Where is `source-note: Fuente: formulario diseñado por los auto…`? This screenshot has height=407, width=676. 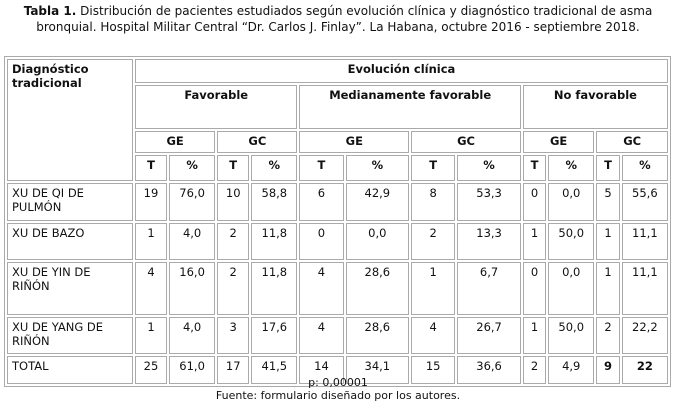 source-note: Fuente: formulario diseñado por los auto… is located at coordinates (338, 395).